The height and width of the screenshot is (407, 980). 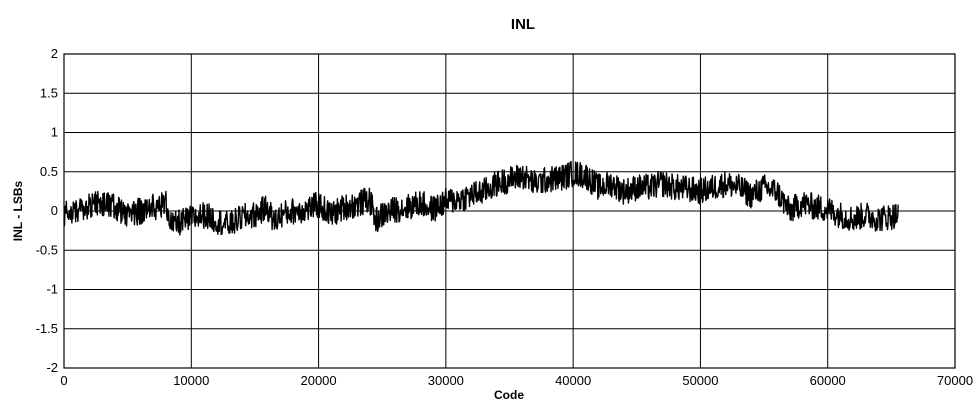 I want to click on x-tick-label-3: 30000, so click(x=446, y=380).